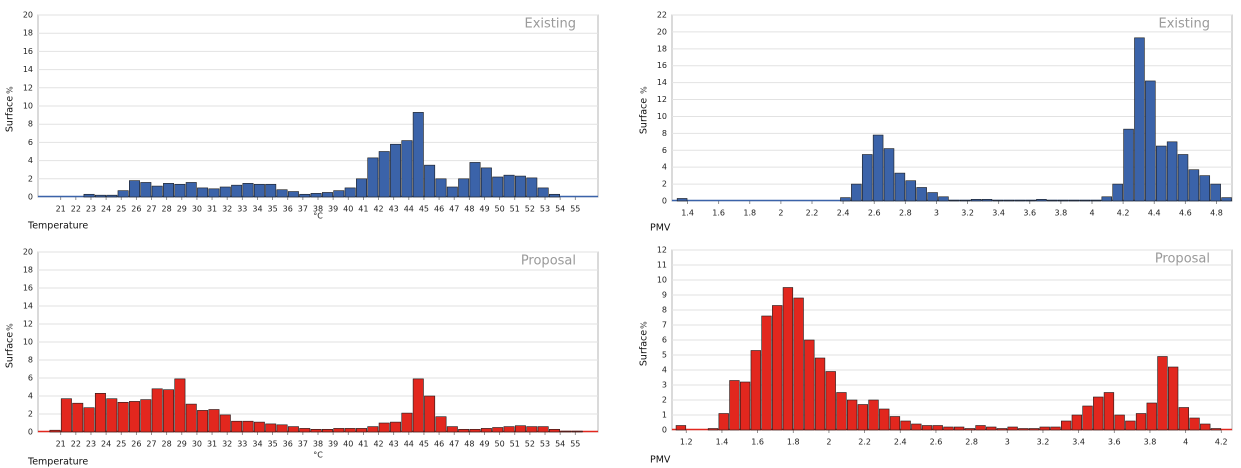  I want to click on x-axis-unit: °C, so click(318, 455).